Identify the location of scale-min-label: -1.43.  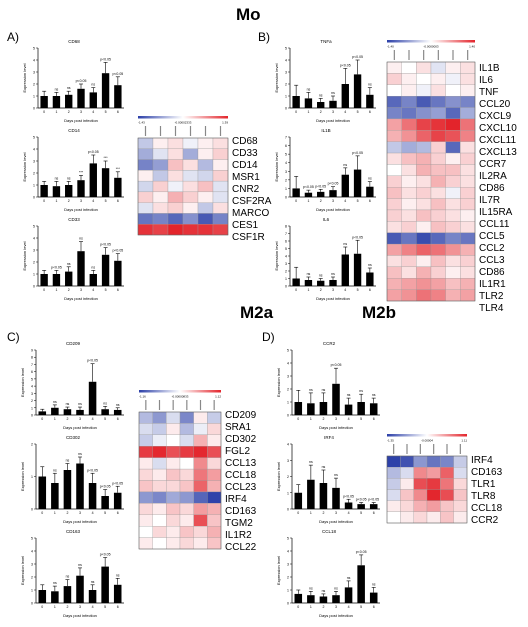
(141, 123).